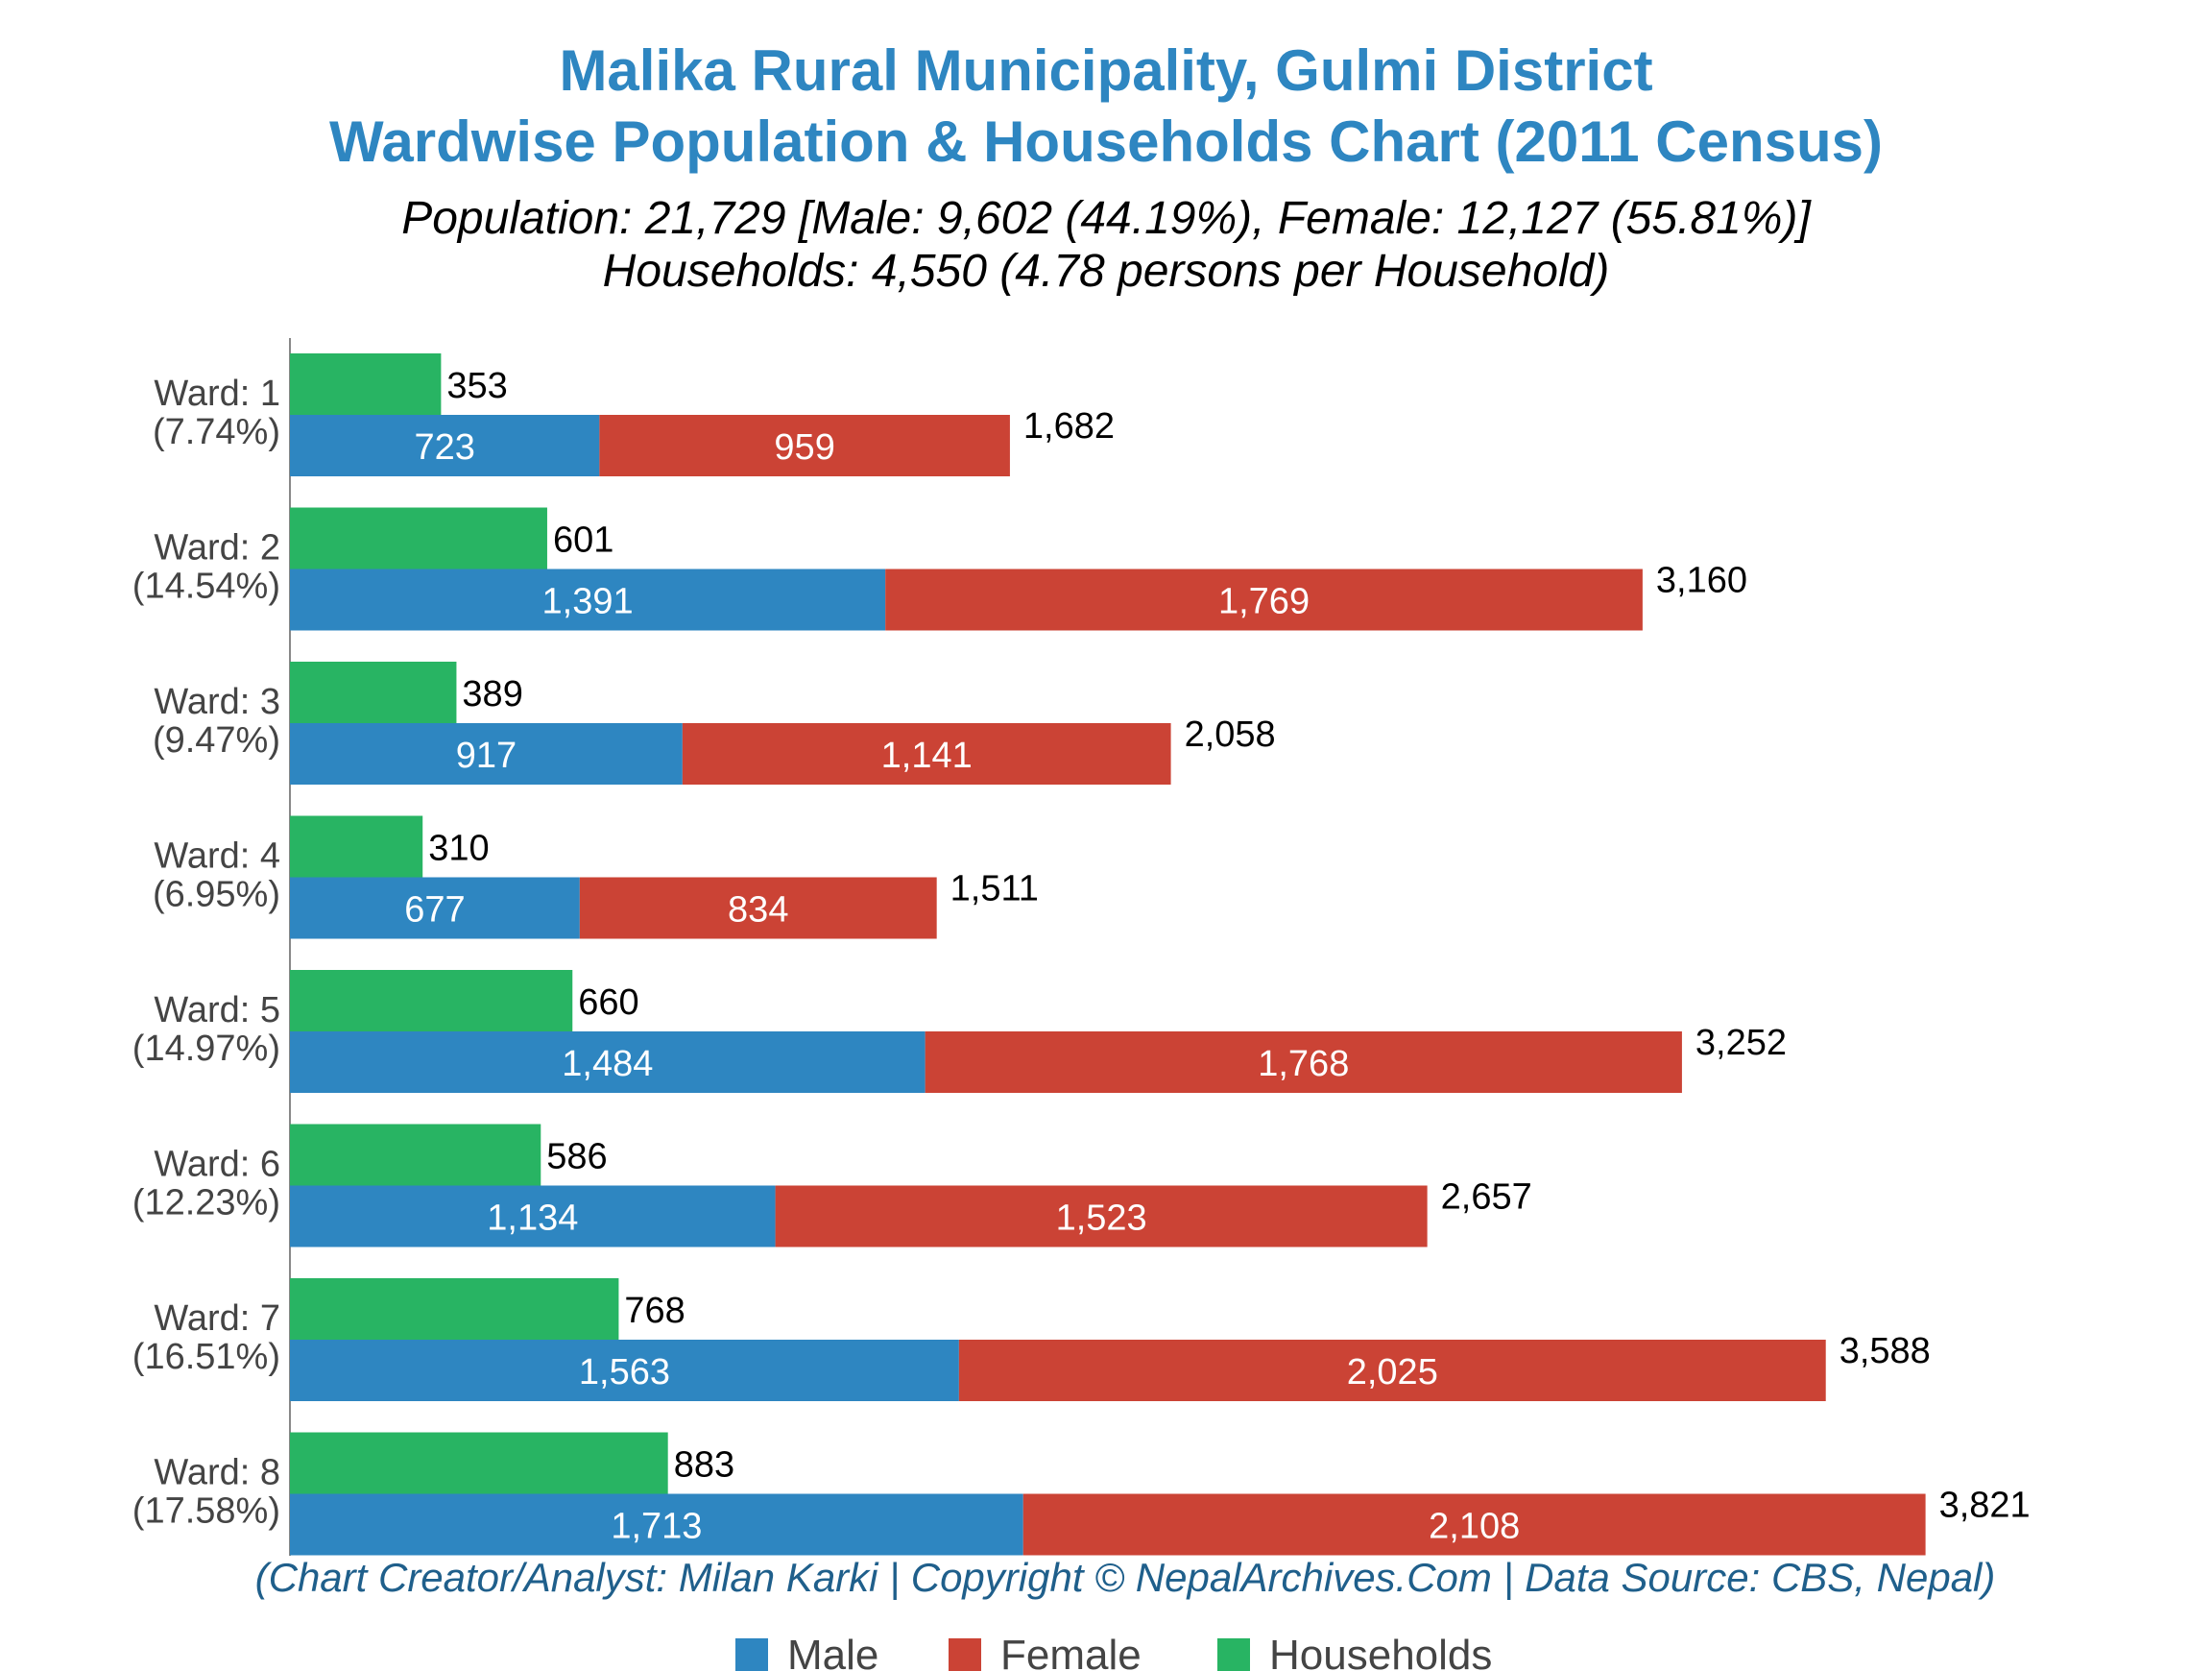  I want to click on ward-label: Ward: 4, so click(217, 857).